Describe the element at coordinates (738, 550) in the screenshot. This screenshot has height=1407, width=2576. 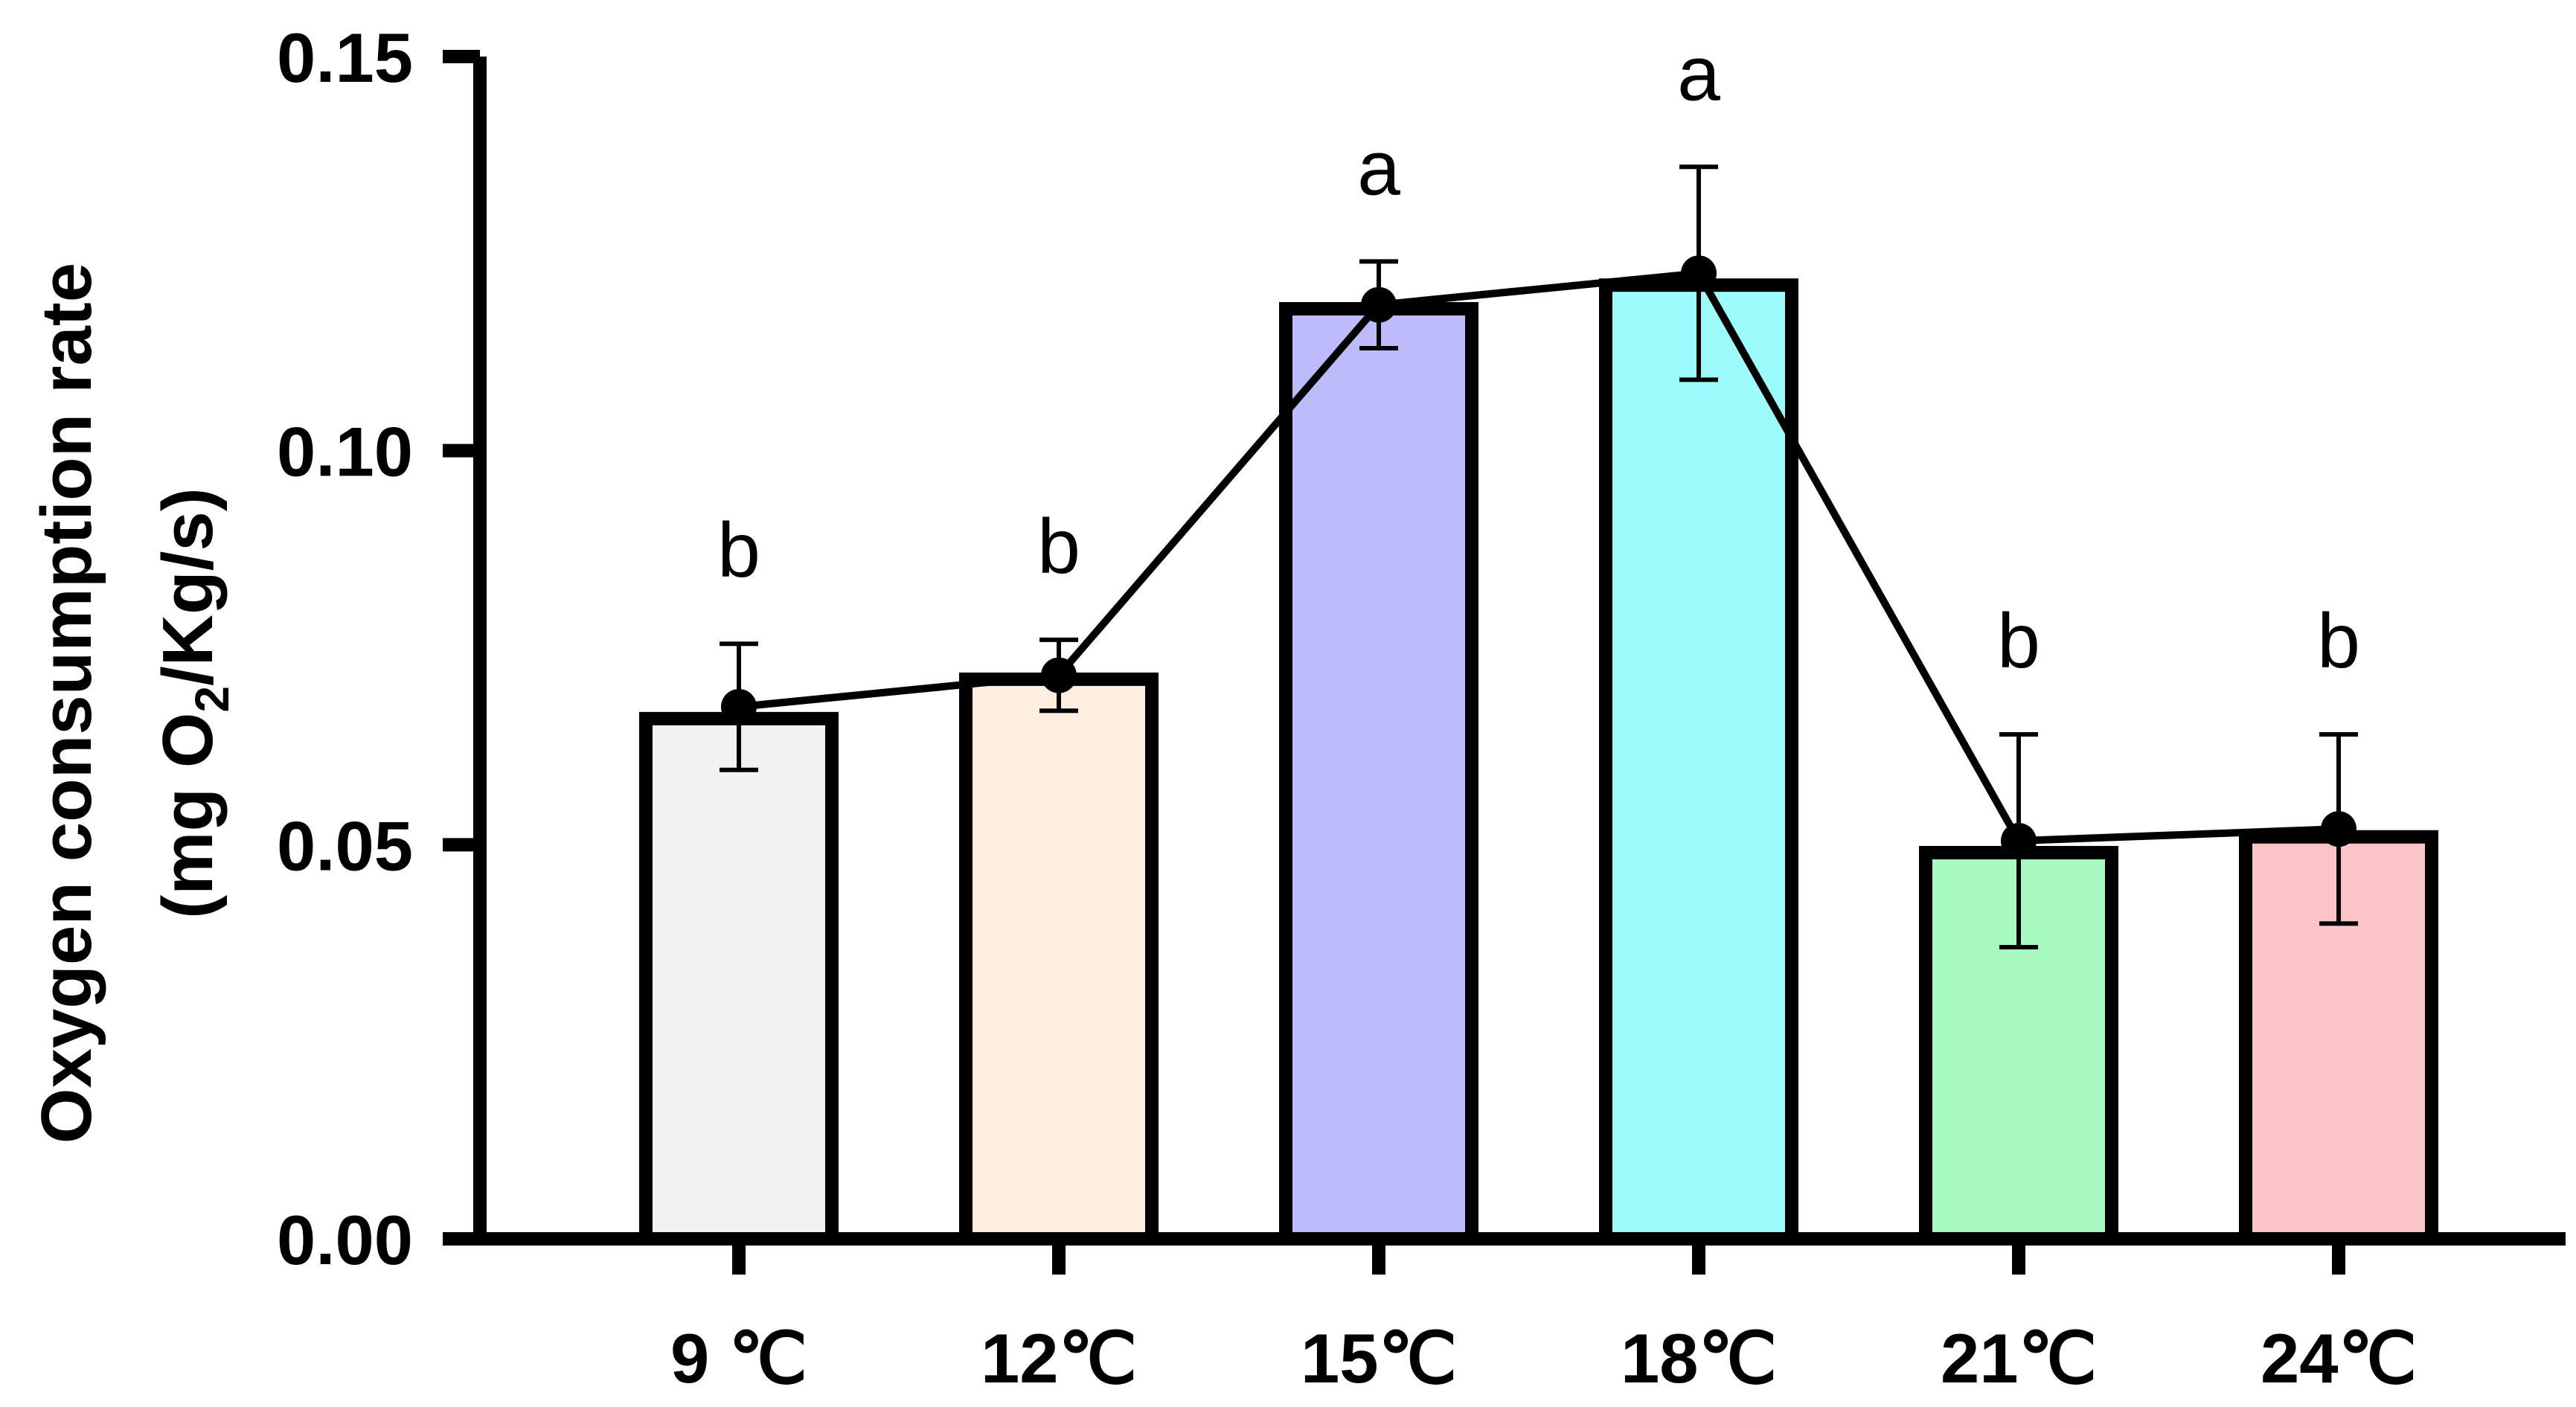
I see `significance-label-0: b` at that location.